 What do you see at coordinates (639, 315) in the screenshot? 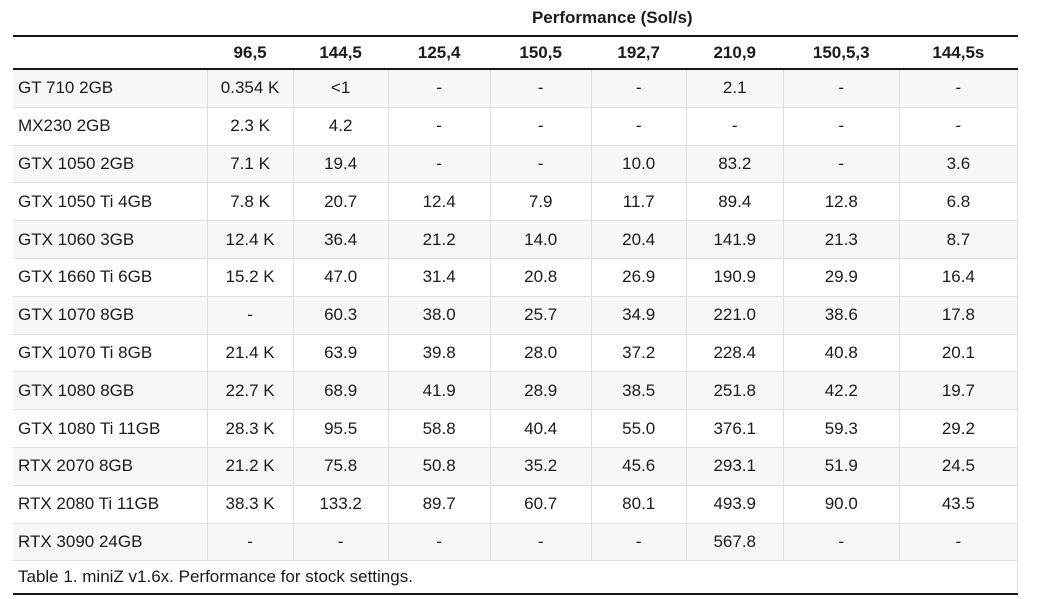
I see `value-cell: 34.9` at bounding box center [639, 315].